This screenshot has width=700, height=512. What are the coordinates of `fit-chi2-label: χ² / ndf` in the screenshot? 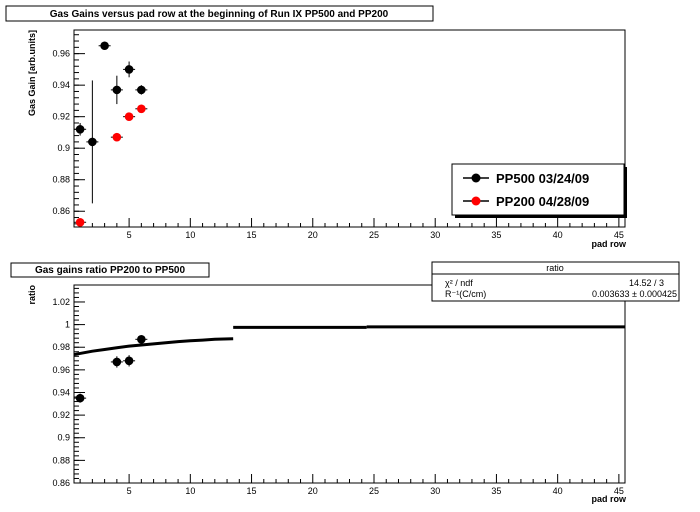 It's located at (459, 283).